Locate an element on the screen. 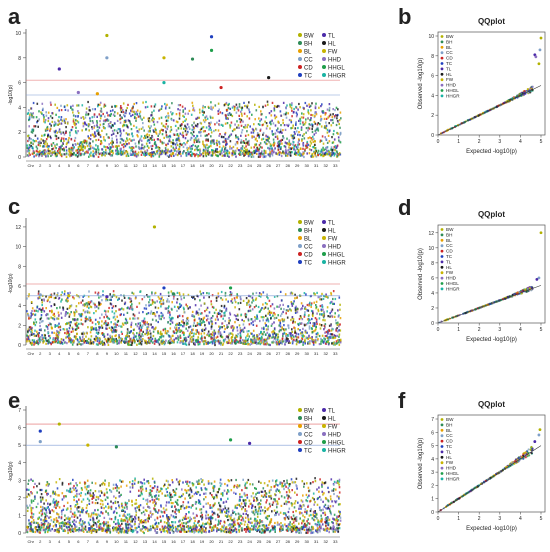 The height and width of the screenshot is (552, 550). x-tick-label: 6 is located at coordinates (78, 165).